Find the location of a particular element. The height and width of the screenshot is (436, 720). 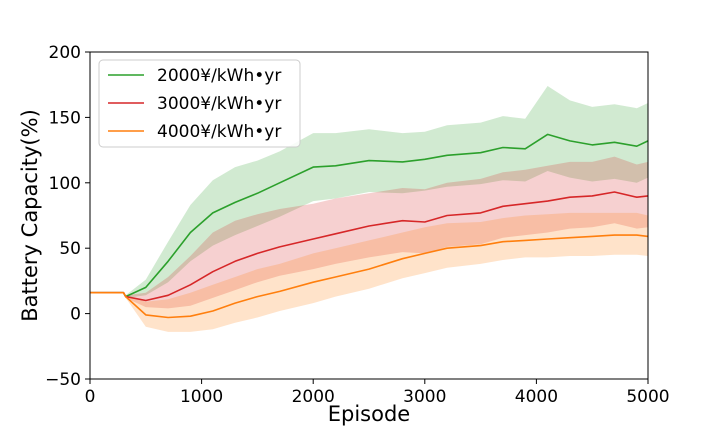

y-tick-label: 200 is located at coordinates (65, 53).